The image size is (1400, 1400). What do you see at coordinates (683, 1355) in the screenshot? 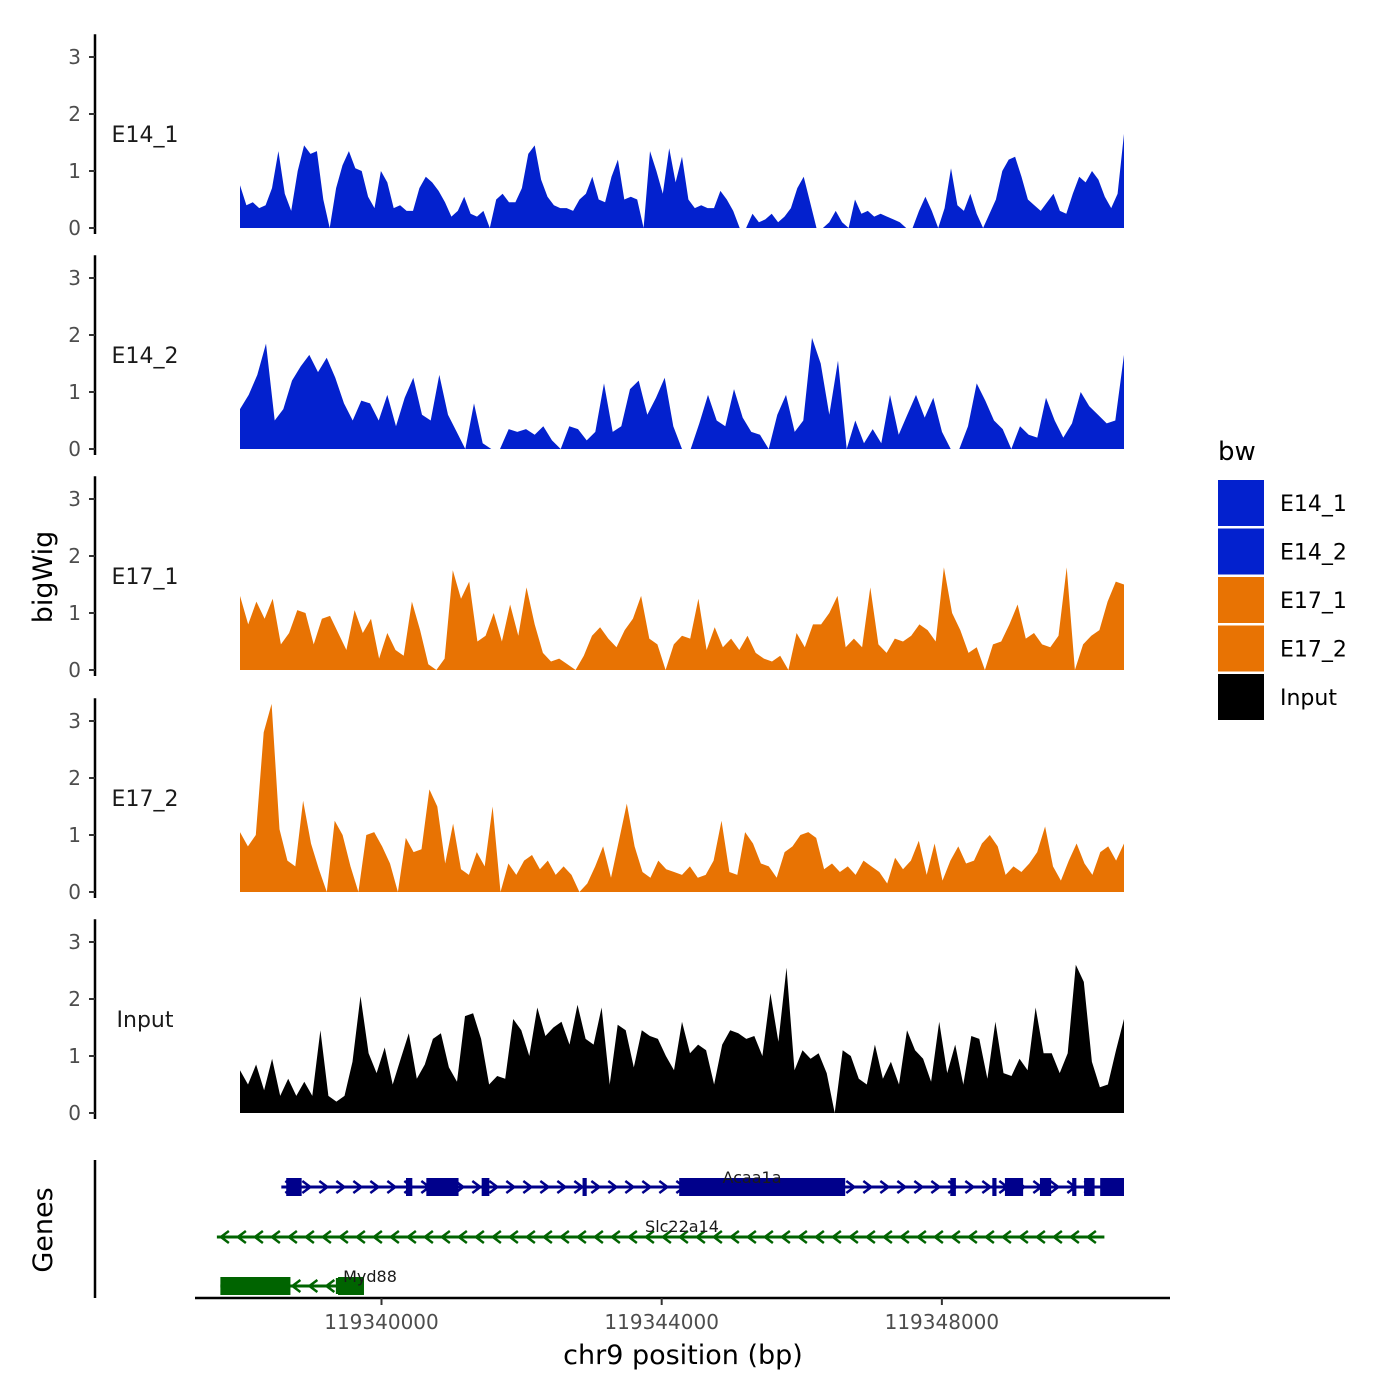
I see `x-axis-title: chr9 position (bp)` at bounding box center [683, 1355].